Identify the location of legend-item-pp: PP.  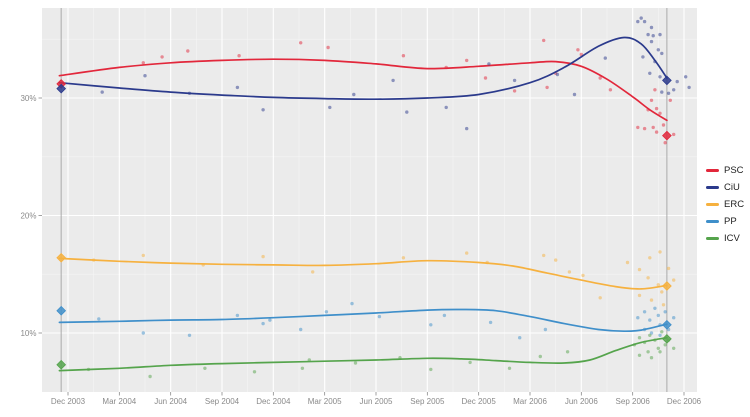
(725, 221).